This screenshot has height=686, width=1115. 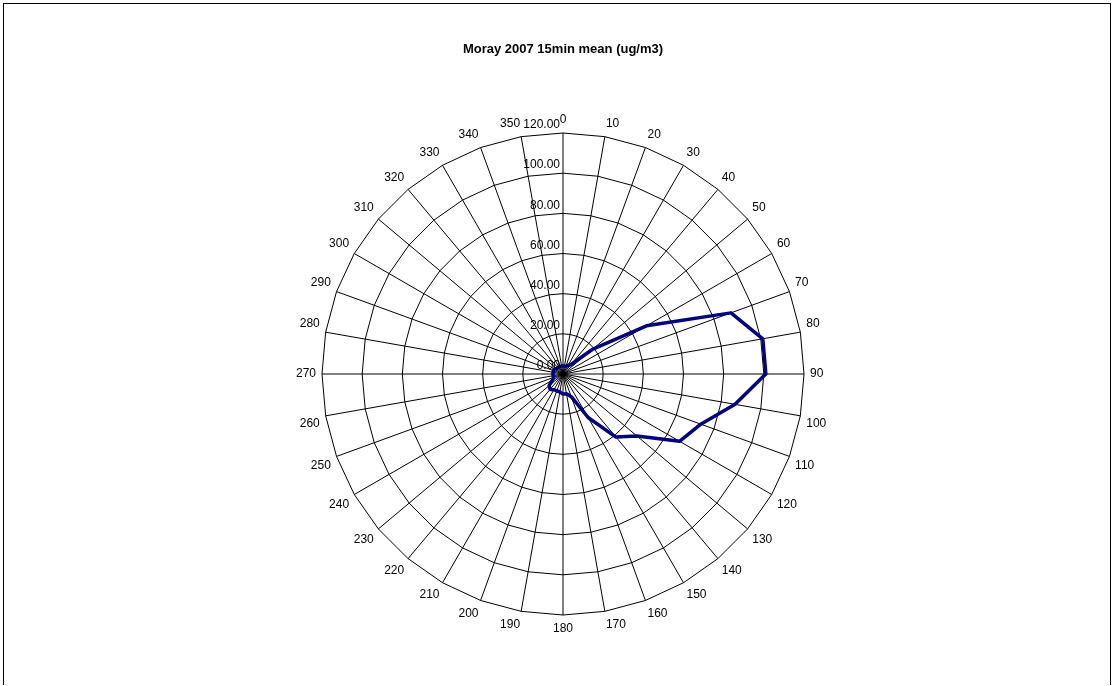 What do you see at coordinates (310, 323) in the screenshot?
I see `spoke-label: 280` at bounding box center [310, 323].